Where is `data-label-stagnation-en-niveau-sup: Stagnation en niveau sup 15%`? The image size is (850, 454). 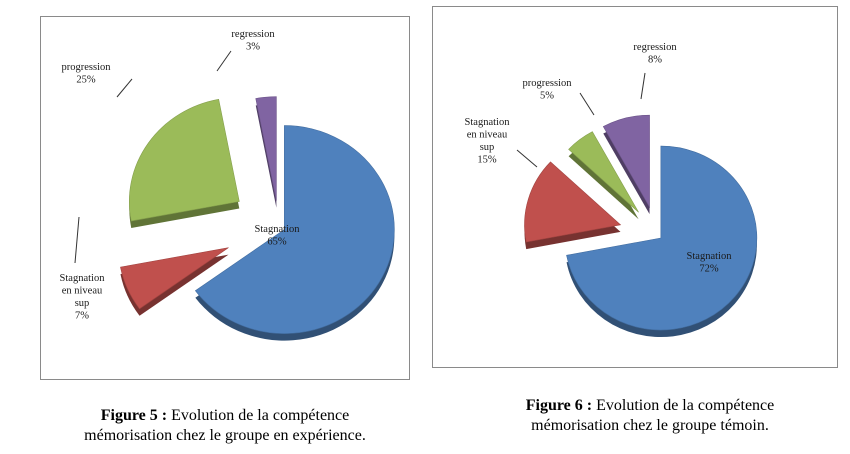
data-label-stagnation-en-niveau-sup: Stagnation en niveau sup 15% is located at coordinates (488, 141).